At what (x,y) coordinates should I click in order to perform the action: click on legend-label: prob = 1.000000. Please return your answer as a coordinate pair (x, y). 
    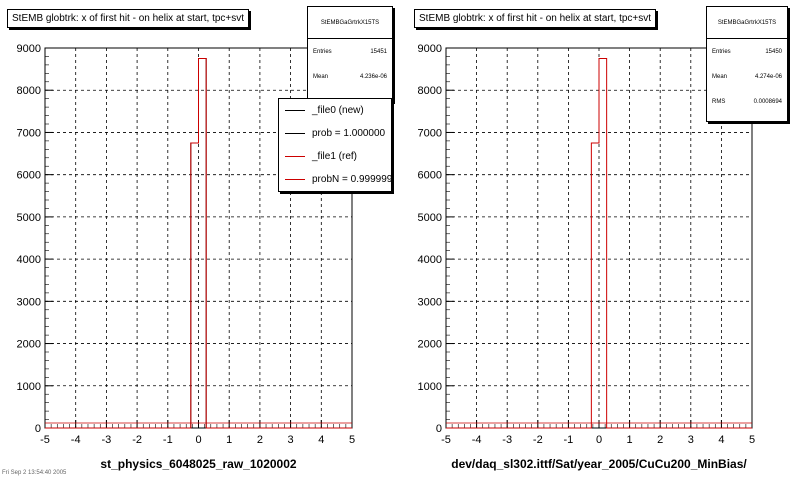
    Looking at the image, I should click on (349, 133).